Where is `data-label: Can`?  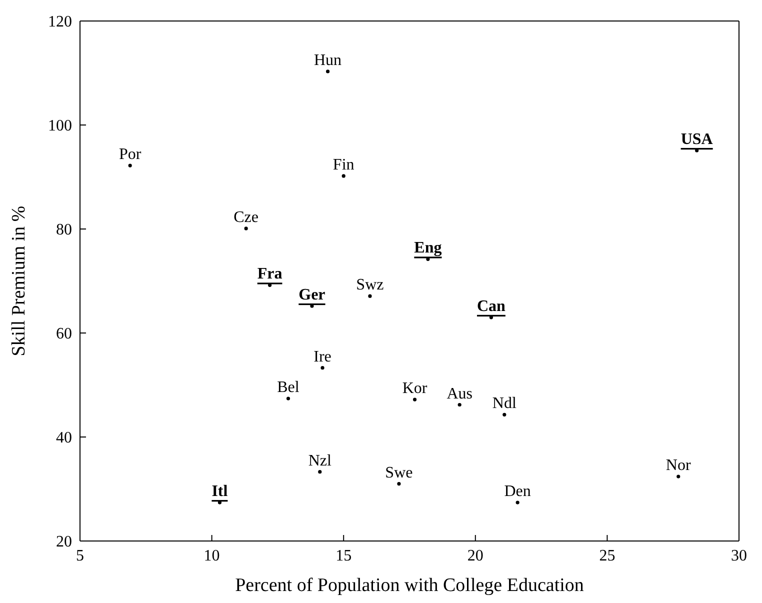 data-label: Can is located at coordinates (491, 306).